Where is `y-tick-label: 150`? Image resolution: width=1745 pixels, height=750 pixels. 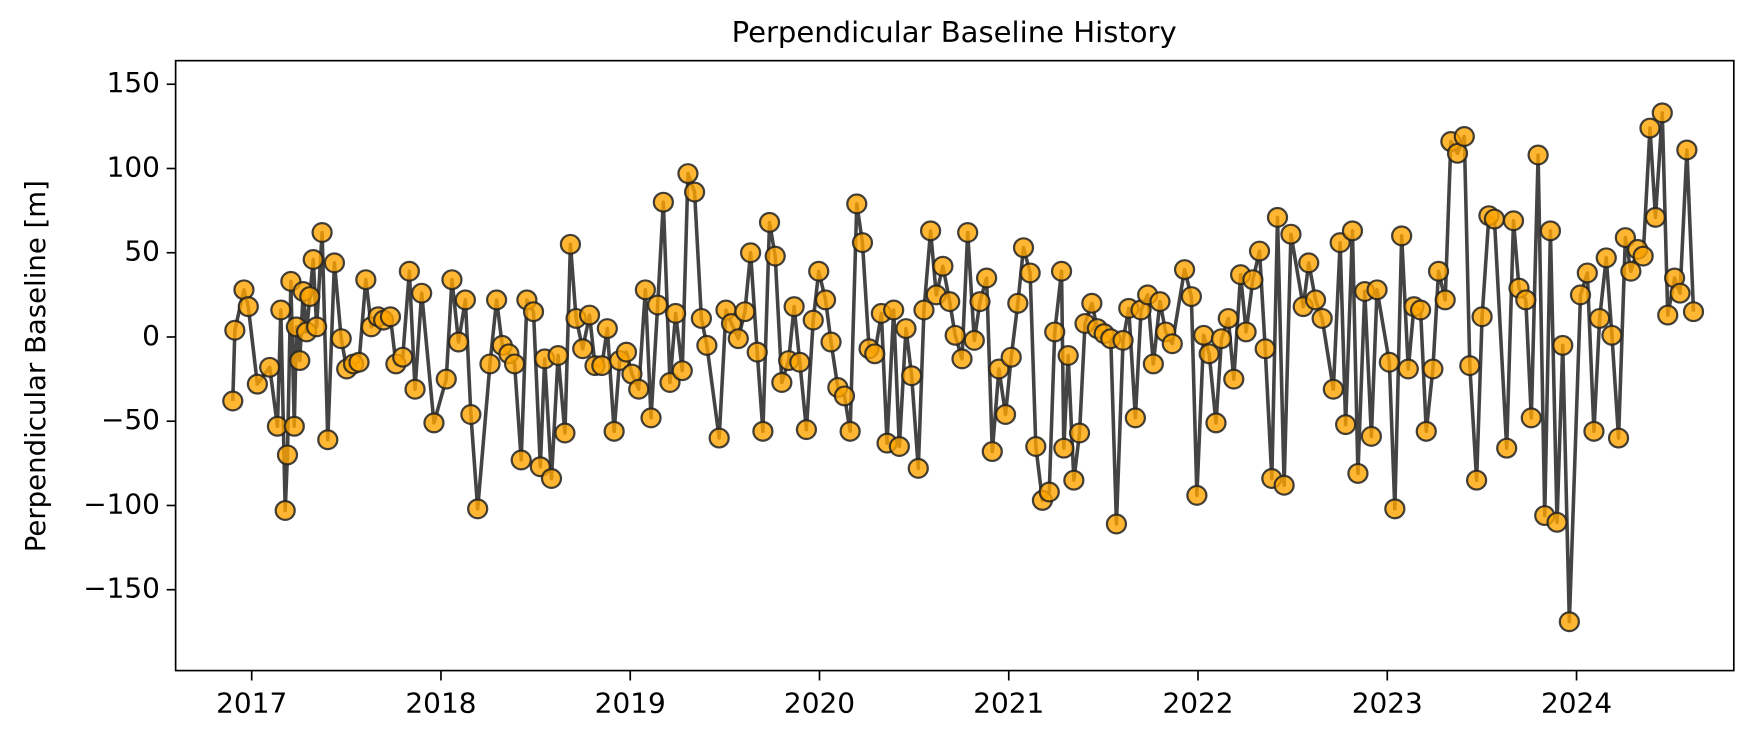 y-tick-label: 150 is located at coordinates (133, 82).